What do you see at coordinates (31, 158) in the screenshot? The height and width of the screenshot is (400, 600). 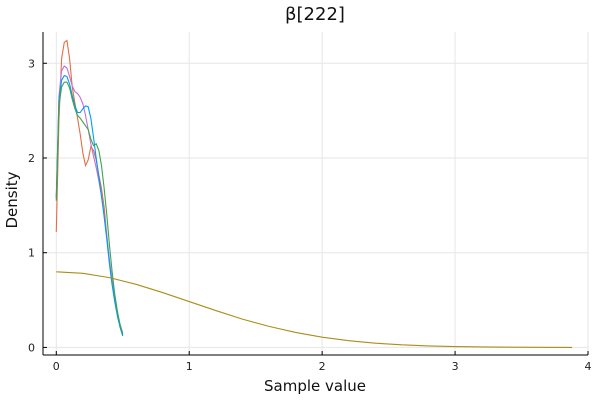 I see `y-tick-label-2: 2` at bounding box center [31, 158].